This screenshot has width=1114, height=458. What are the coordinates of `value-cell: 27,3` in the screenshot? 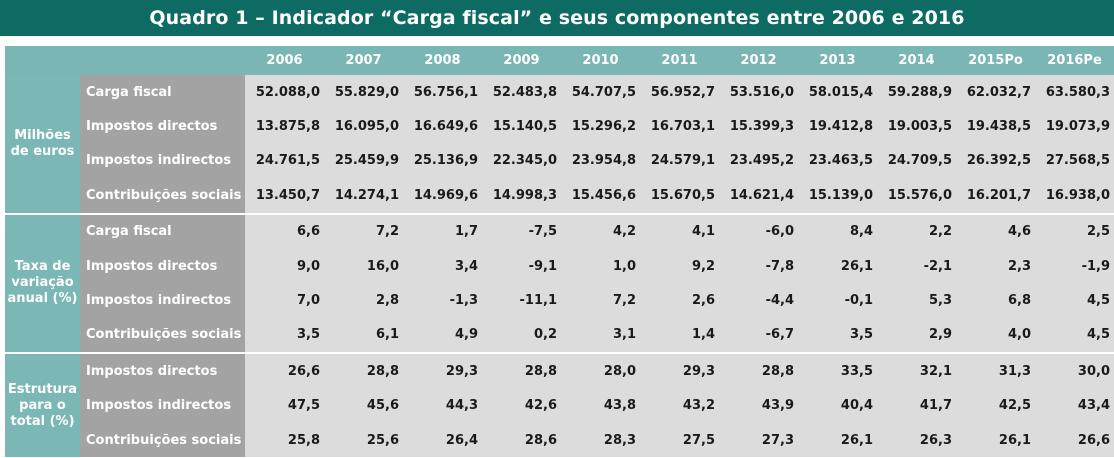 It's located at (758, 440).